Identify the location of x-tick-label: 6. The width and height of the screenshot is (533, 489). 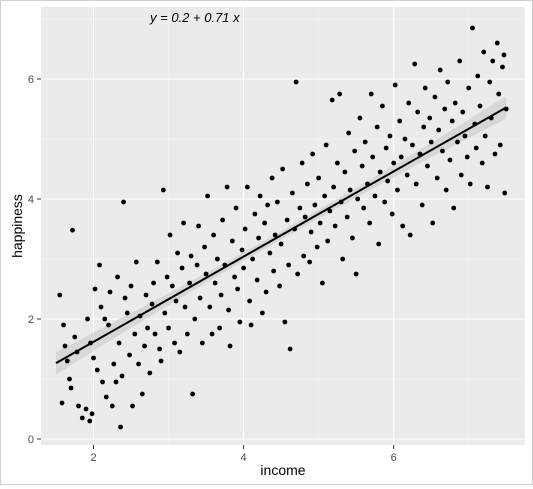
(394, 458).